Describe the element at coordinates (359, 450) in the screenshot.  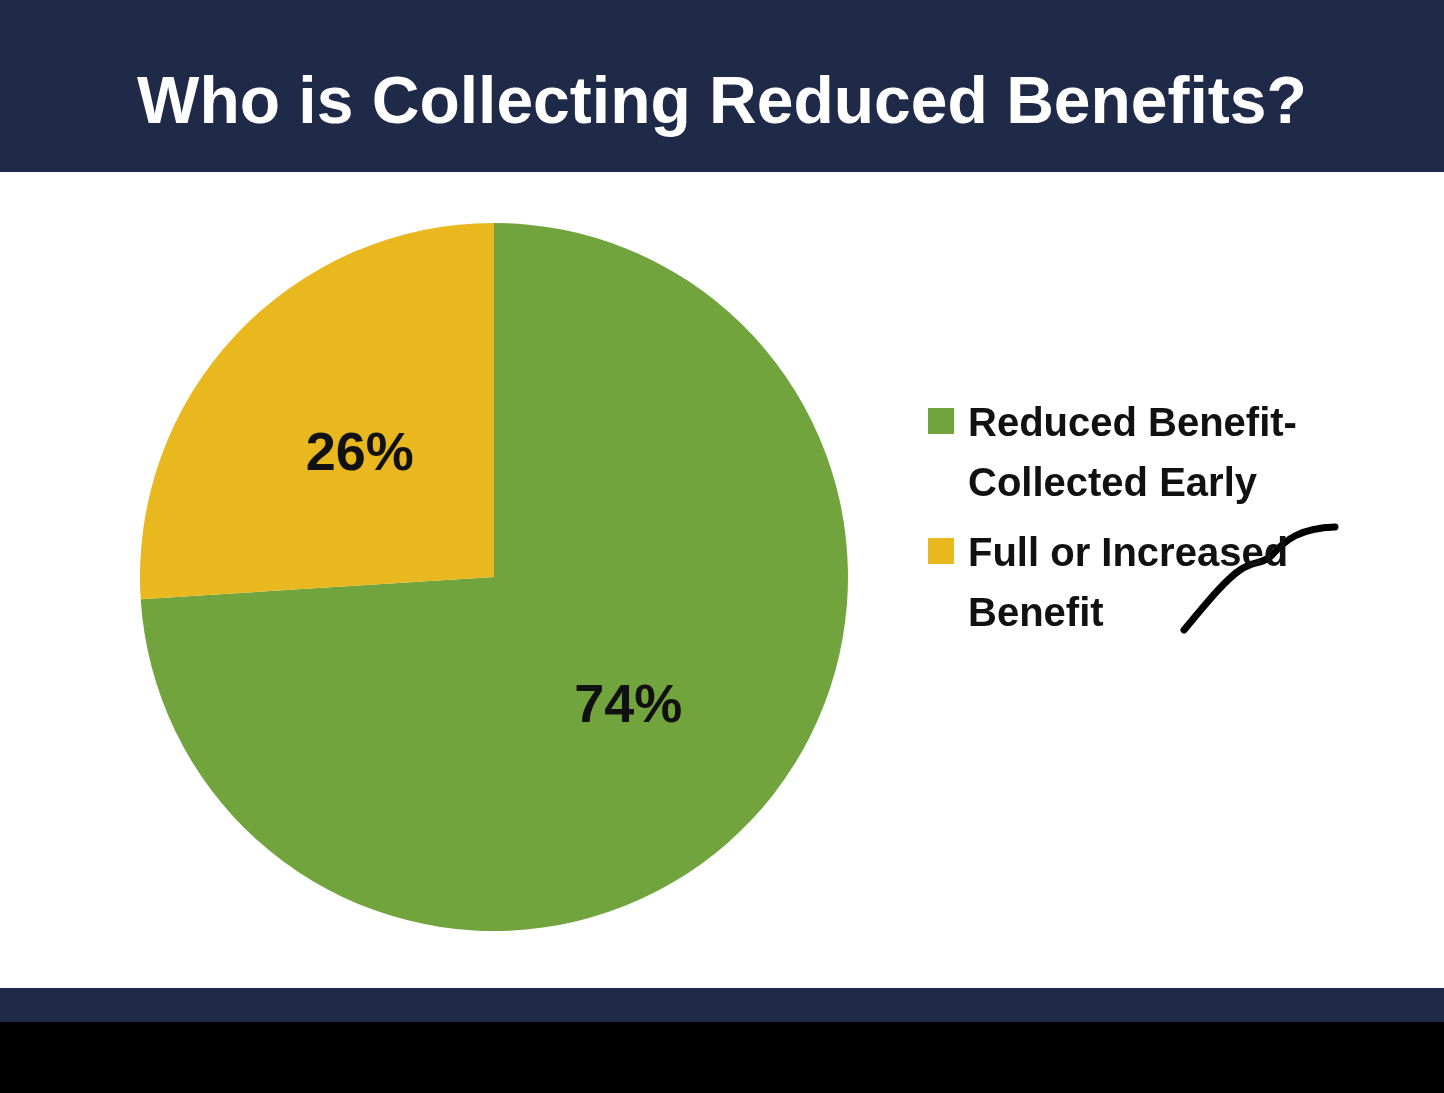
I see `data-label: 26%` at that location.